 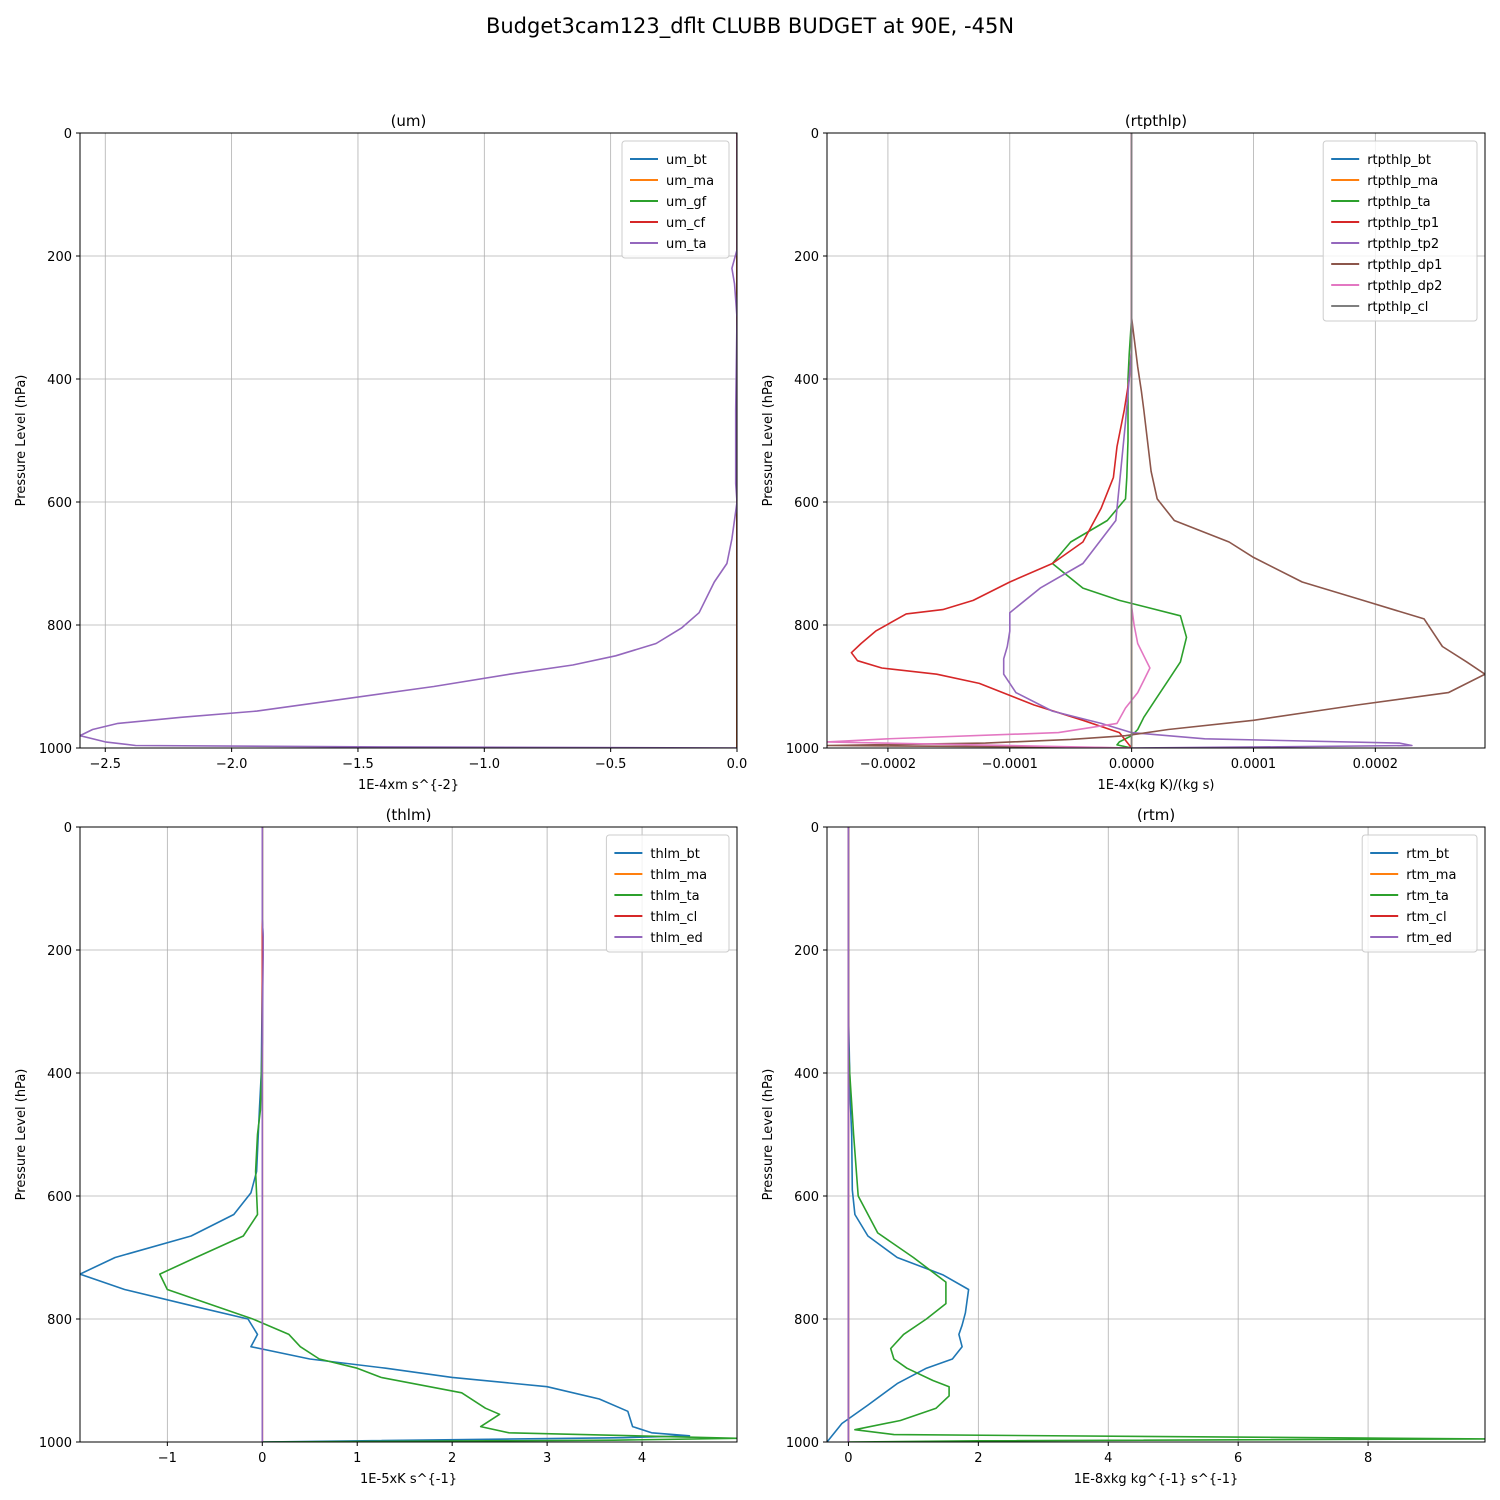 I want to click on x-tick-label: 4, so click(x=642, y=1458).